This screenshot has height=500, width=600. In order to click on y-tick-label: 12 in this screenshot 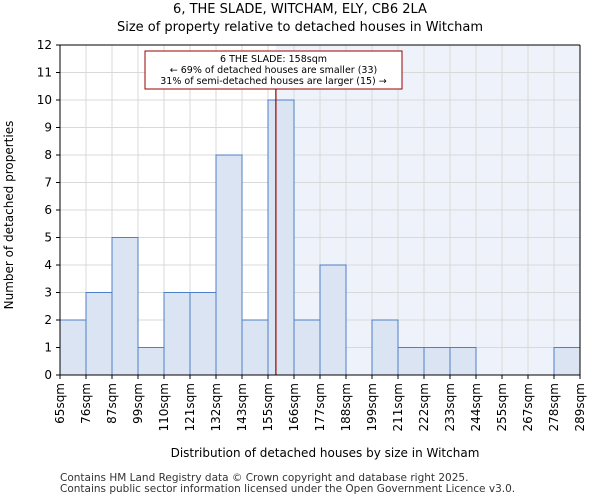, I will do `click(44, 45)`.